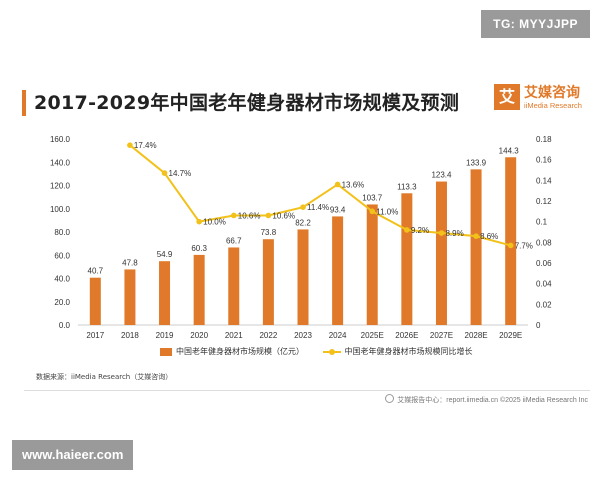 This screenshot has width=600, height=480. I want to click on x-tick-label: 2028E, so click(476, 335).